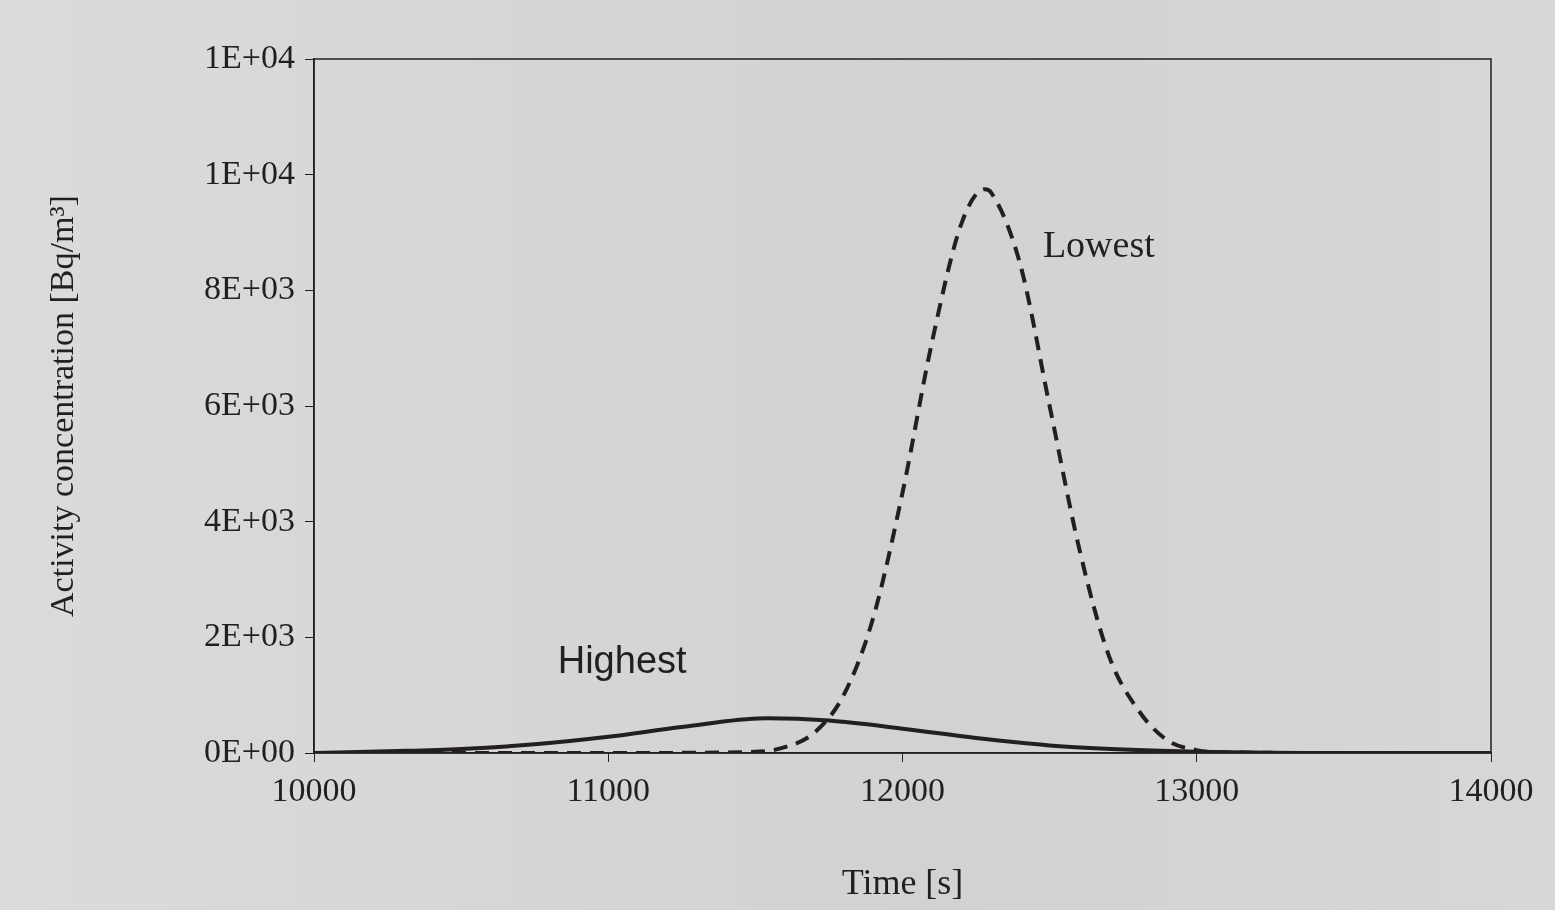 This screenshot has width=1555, height=910. I want to click on y-tick-label: 2E+03, so click(249, 635).